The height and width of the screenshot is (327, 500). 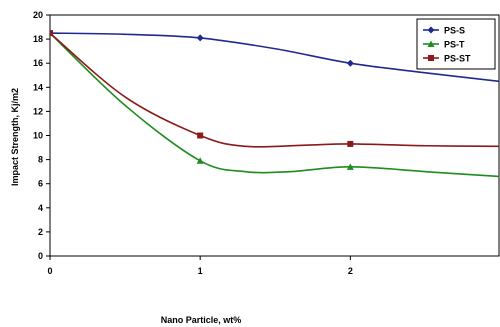 I want to click on legend-marker-ps-s, so click(x=431, y=30).